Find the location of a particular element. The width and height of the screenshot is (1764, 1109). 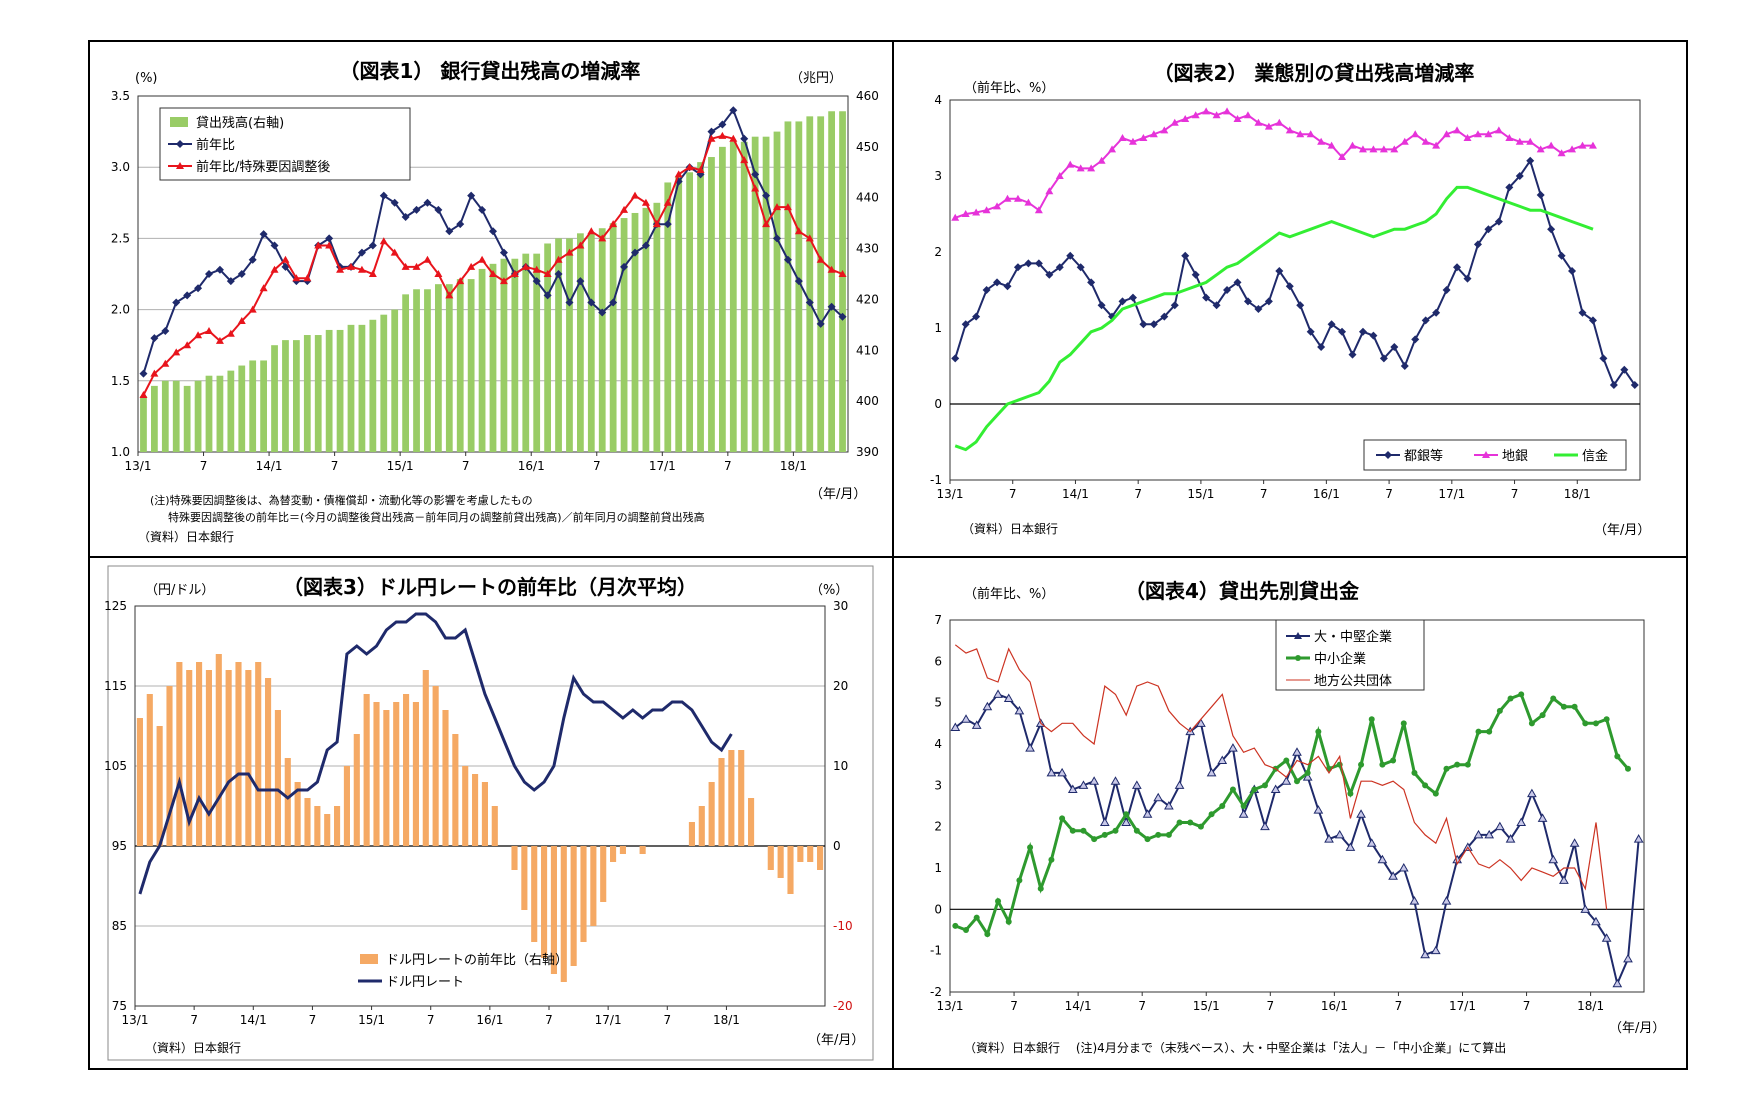

chart4-y-tick-1: 1 is located at coordinates (938, 868).